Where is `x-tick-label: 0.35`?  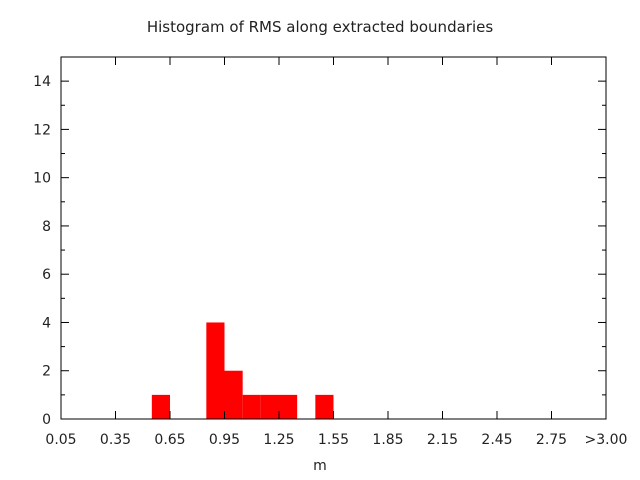 x-tick-label: 0.35 is located at coordinates (115, 440).